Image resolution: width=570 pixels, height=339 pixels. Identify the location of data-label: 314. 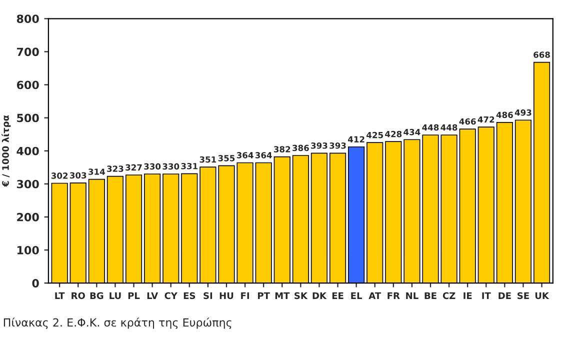
(96, 171).